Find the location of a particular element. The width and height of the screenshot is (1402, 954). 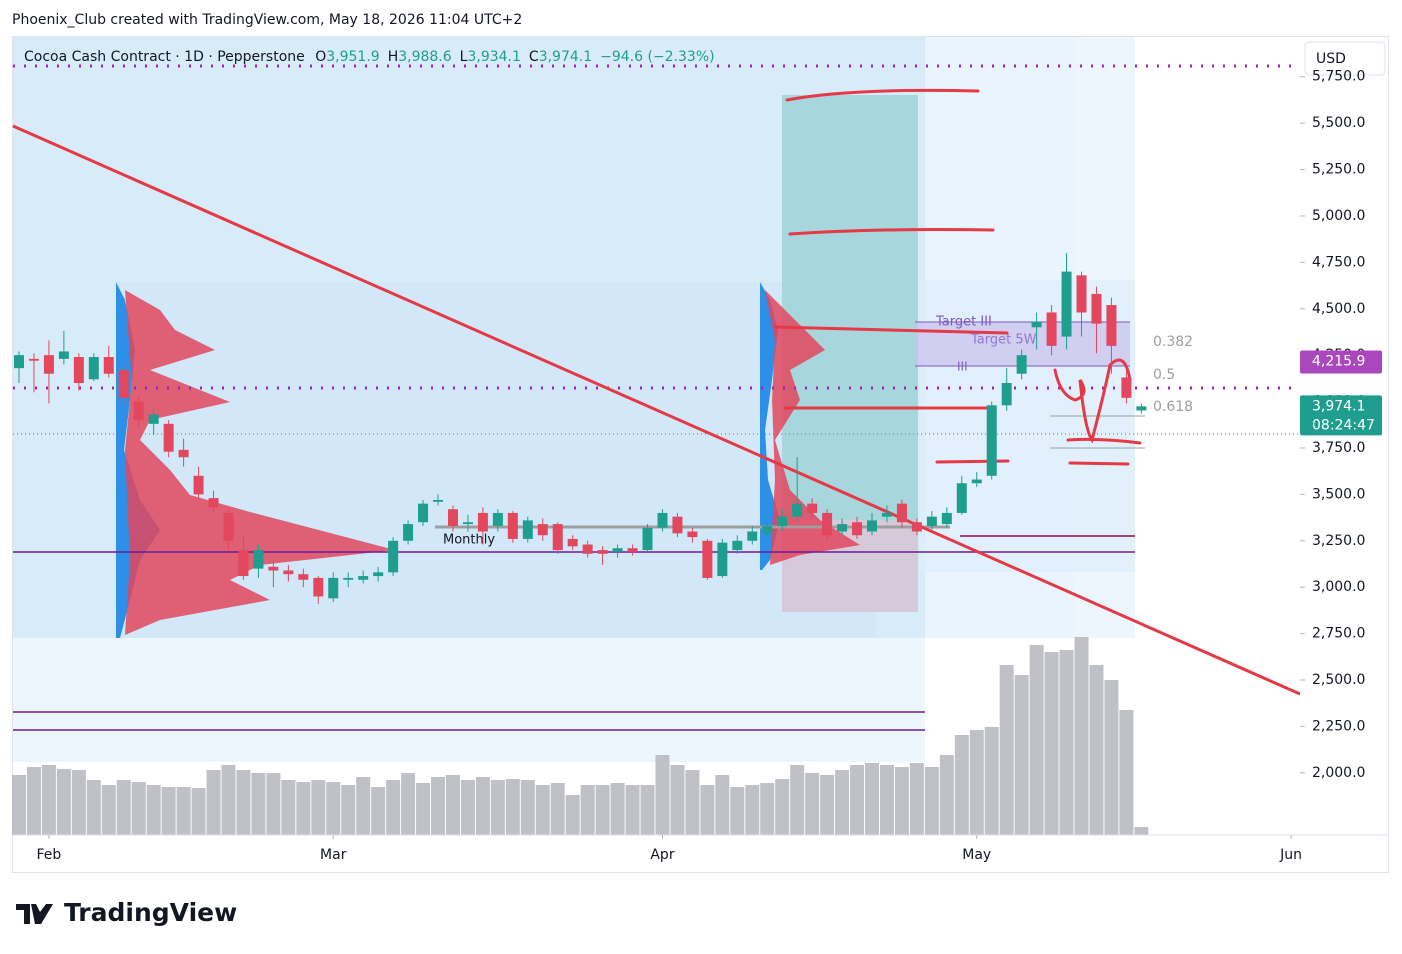

y-tick-label: 5,250.0 is located at coordinates (1338, 170).